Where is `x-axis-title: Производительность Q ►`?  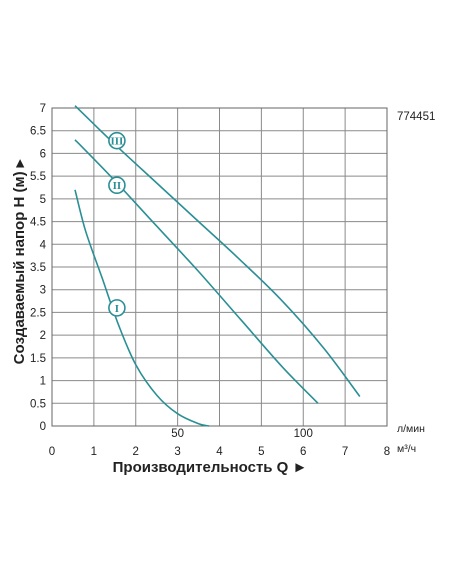
x-axis-title: Производительность Q ► is located at coordinates (210, 467).